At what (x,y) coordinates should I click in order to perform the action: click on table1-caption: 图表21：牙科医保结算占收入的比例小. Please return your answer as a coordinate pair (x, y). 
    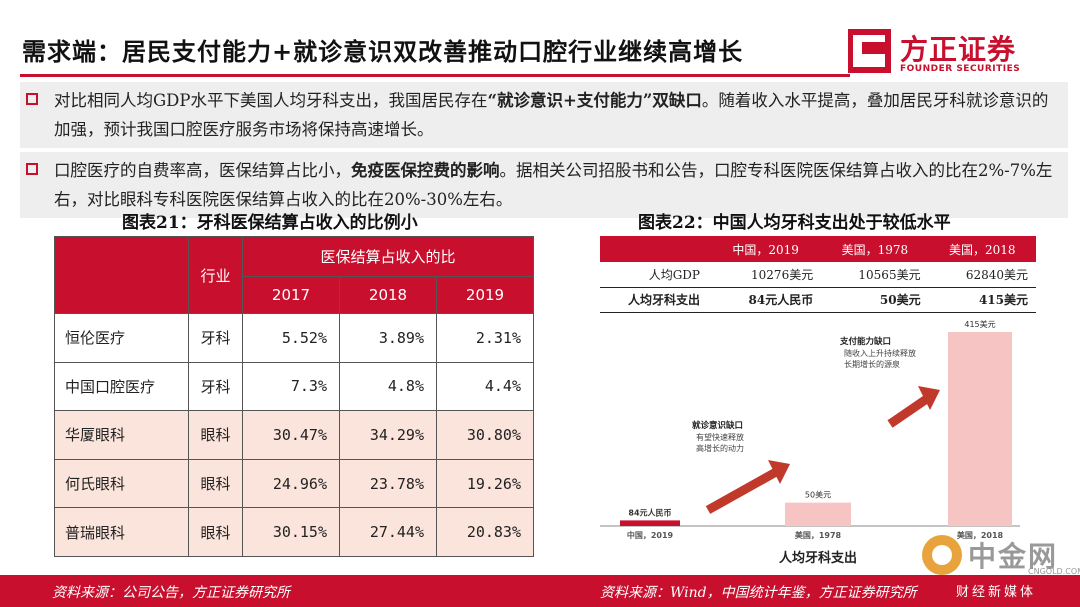
    Looking at the image, I should click on (270, 223).